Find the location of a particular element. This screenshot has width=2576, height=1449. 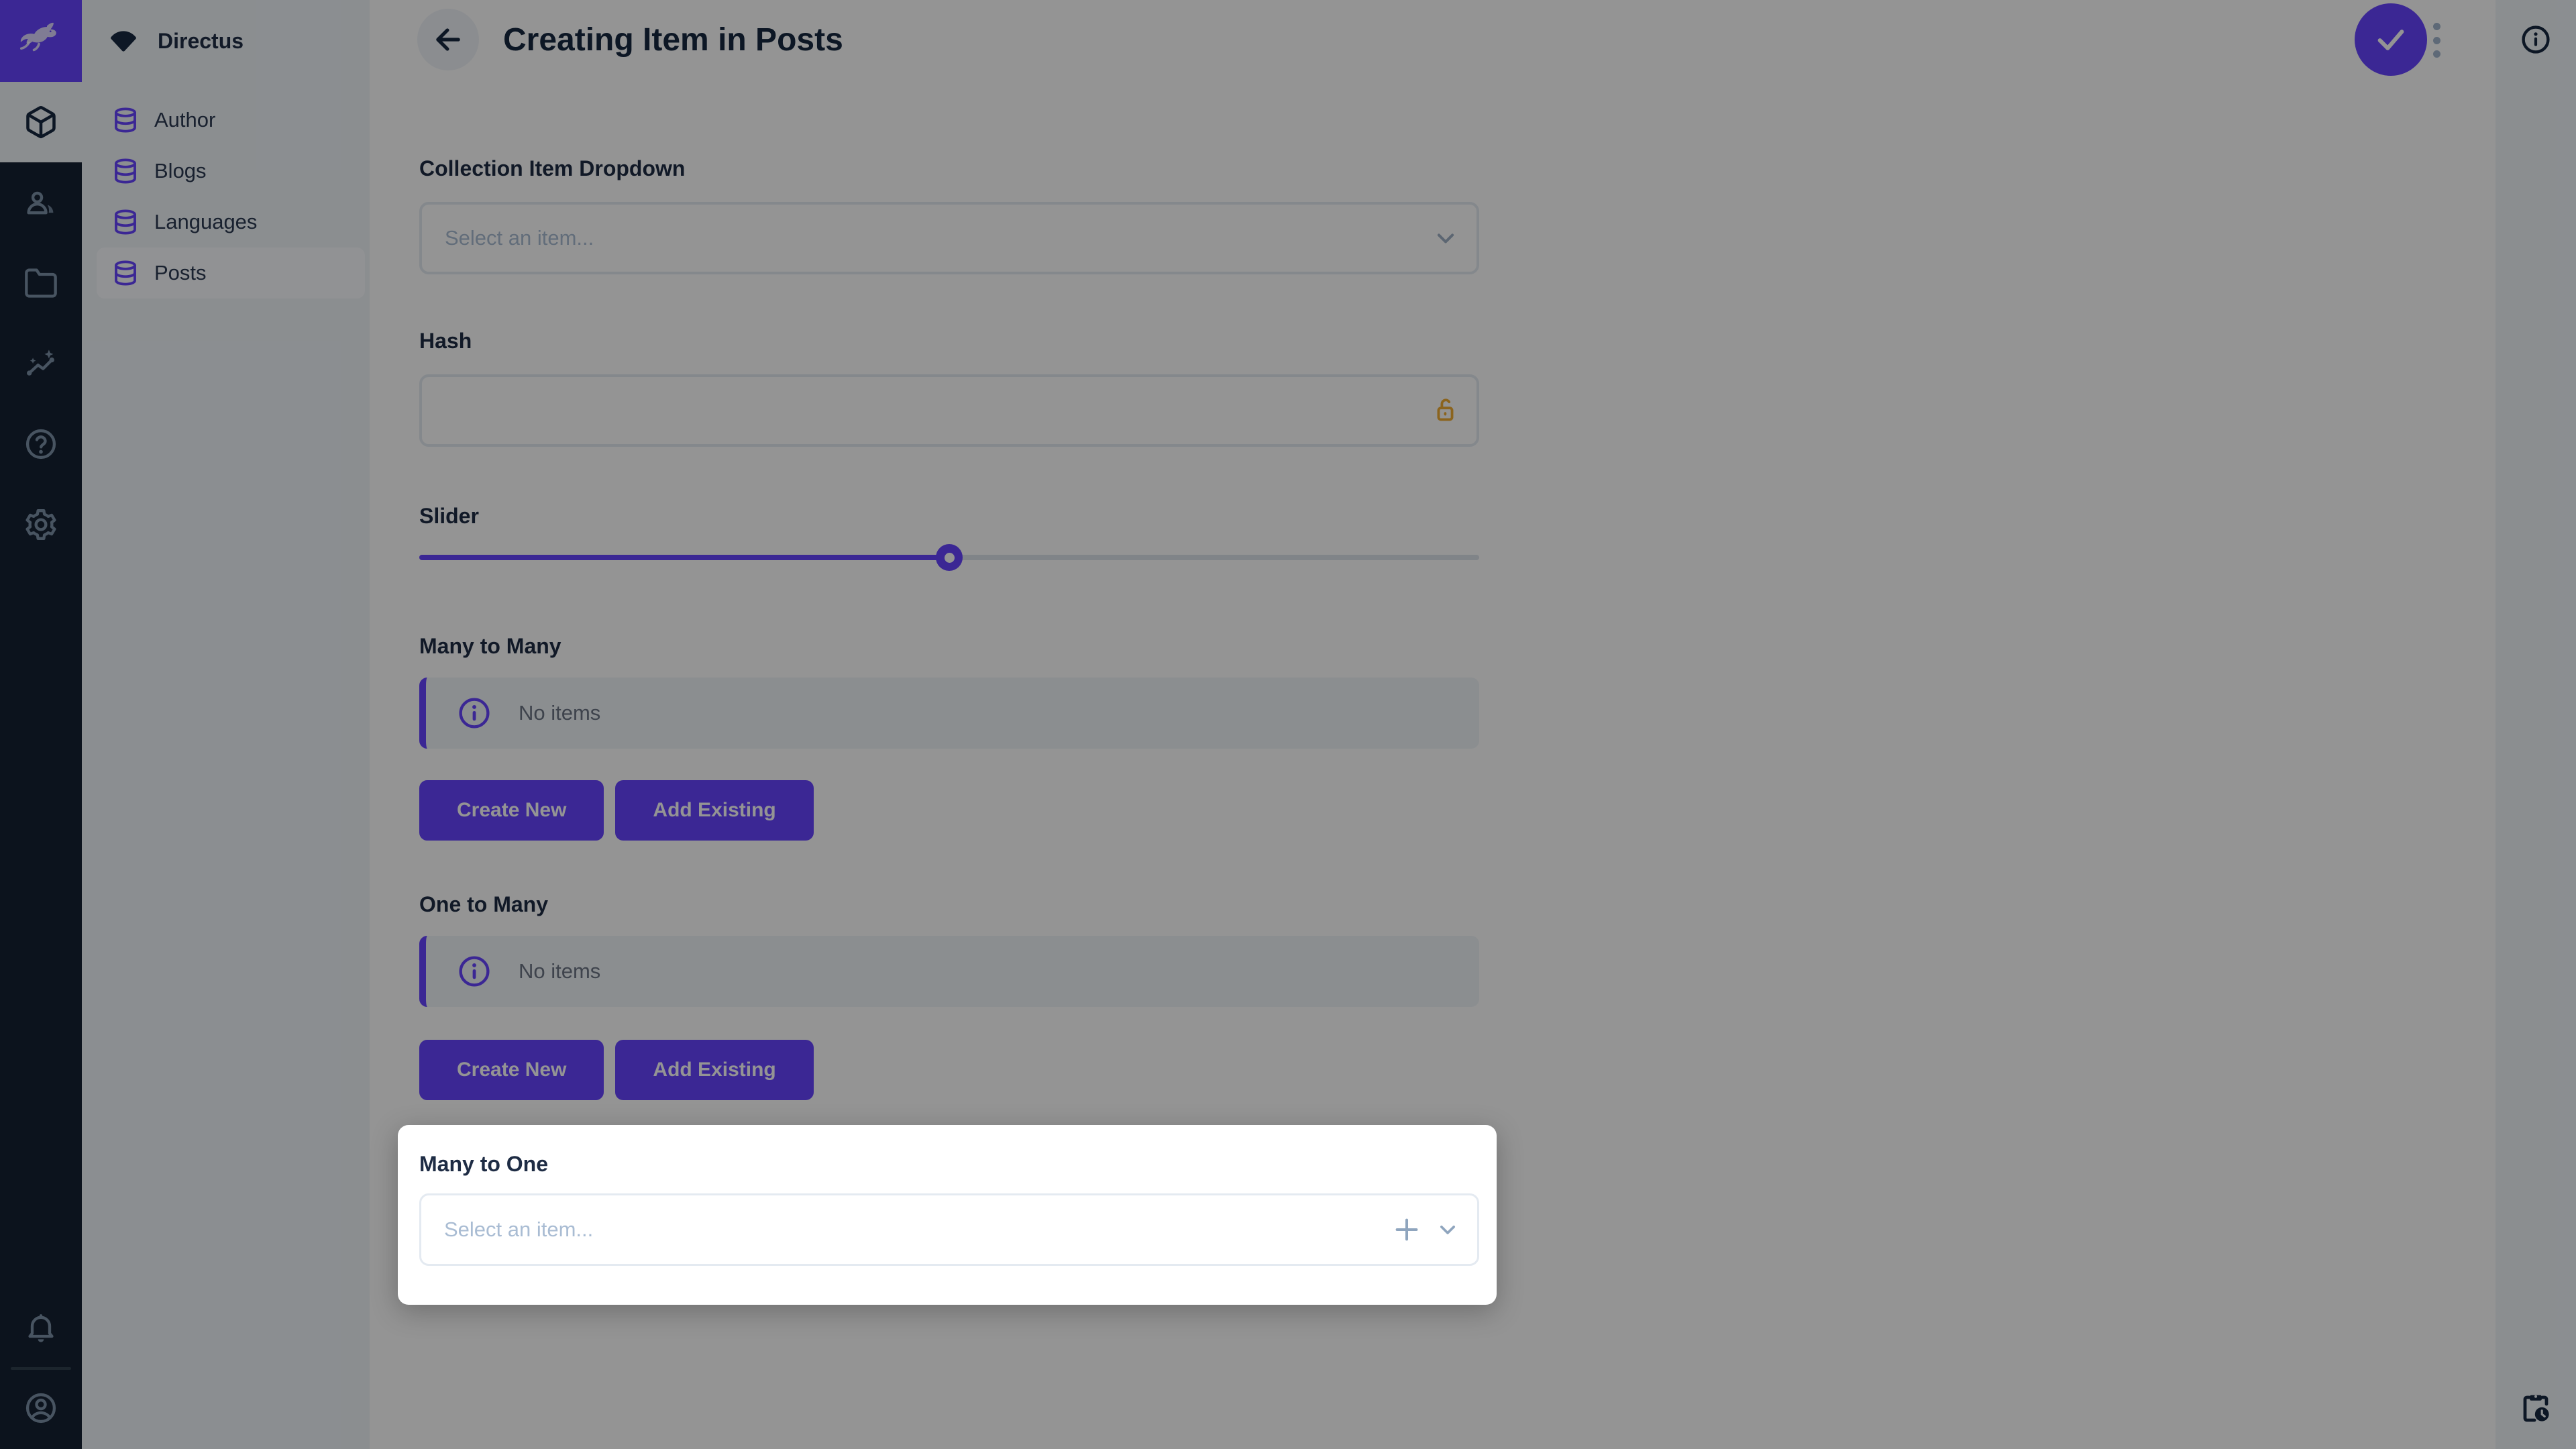

info-sidebar-toggle is located at coordinates (2536, 39).